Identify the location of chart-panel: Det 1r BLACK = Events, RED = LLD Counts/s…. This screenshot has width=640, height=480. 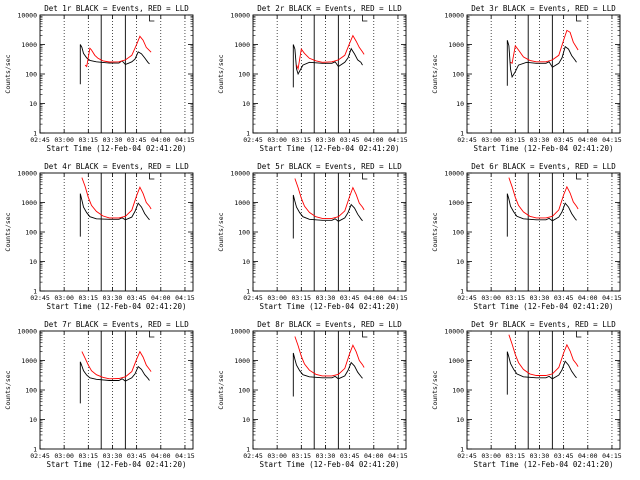
(99, 78).